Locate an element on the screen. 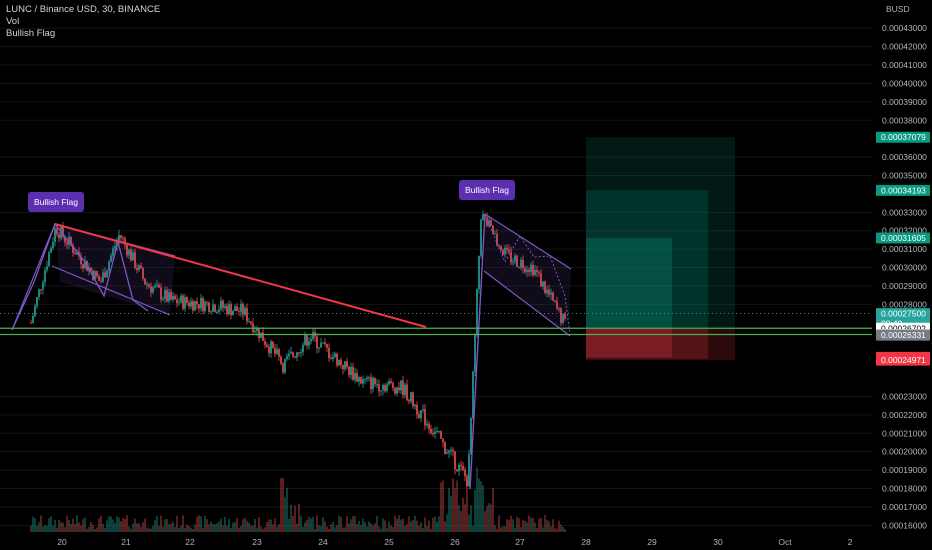  price-tag: 0.00026331 is located at coordinates (903, 335).